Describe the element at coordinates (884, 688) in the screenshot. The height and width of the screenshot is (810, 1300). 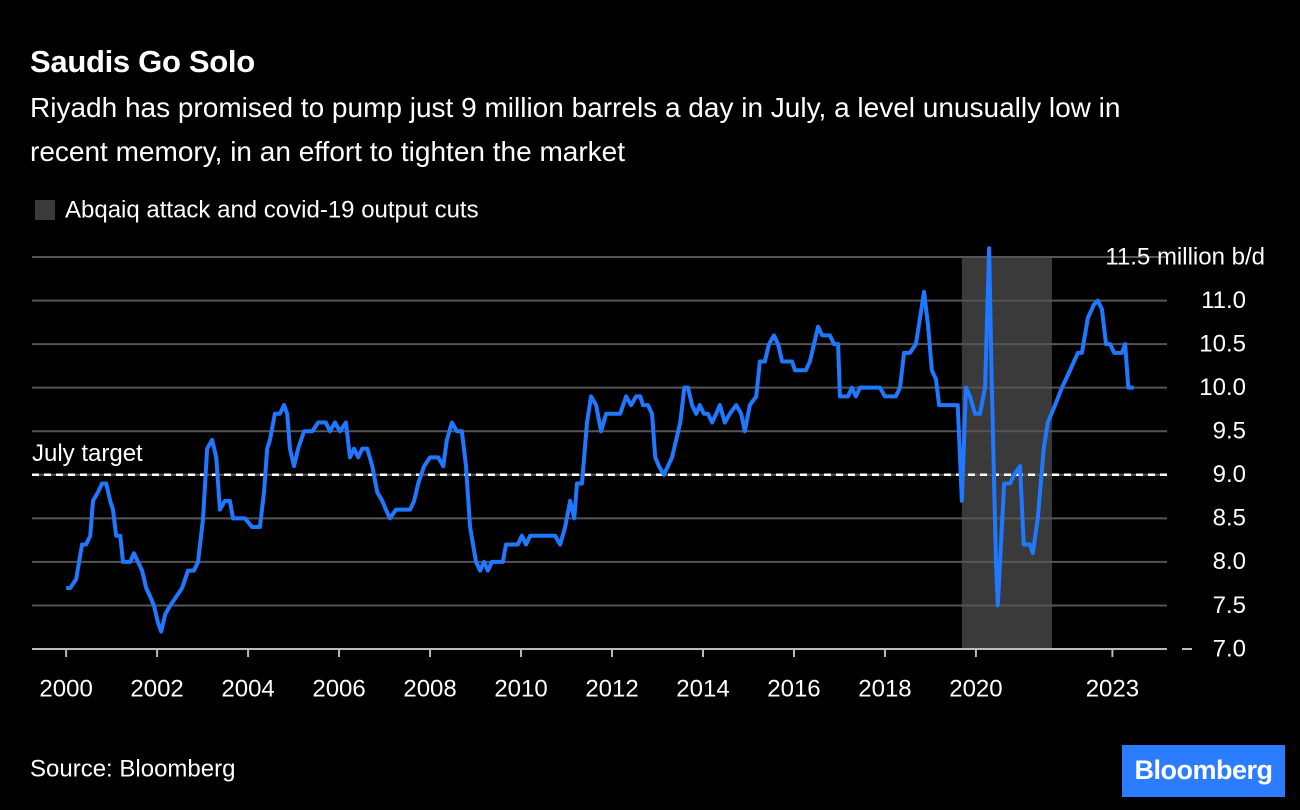
I see `x-tick-label: 2018` at that location.